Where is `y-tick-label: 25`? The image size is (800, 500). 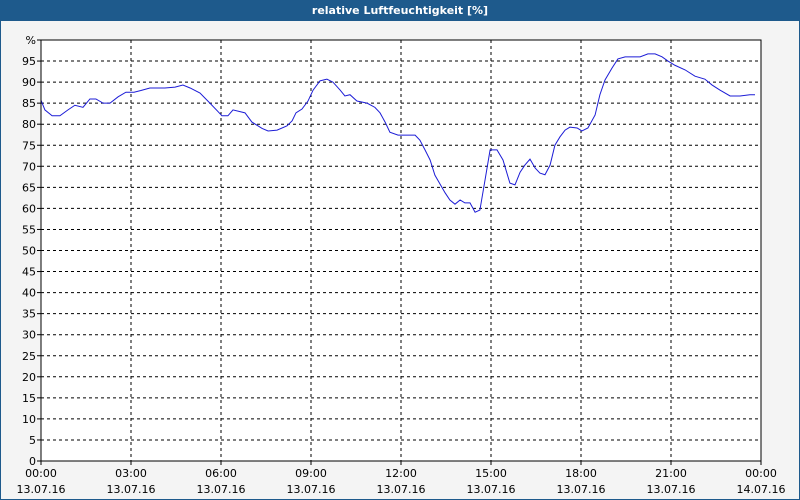
y-tick-label: 25 is located at coordinates (29, 356).